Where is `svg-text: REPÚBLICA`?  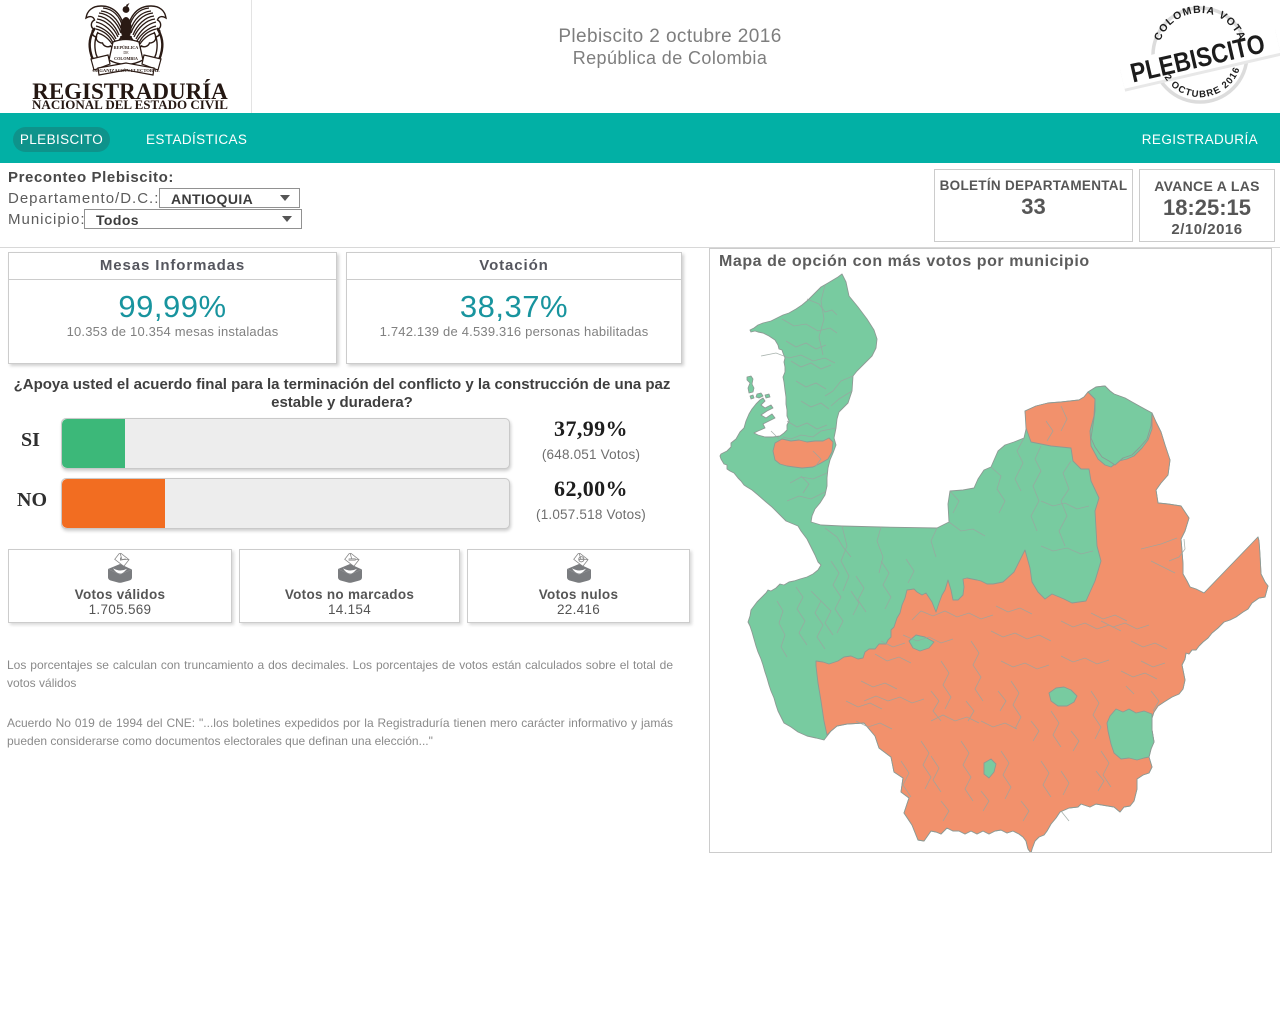
svg-text: REPÚBLICA is located at coordinates (126, 47).